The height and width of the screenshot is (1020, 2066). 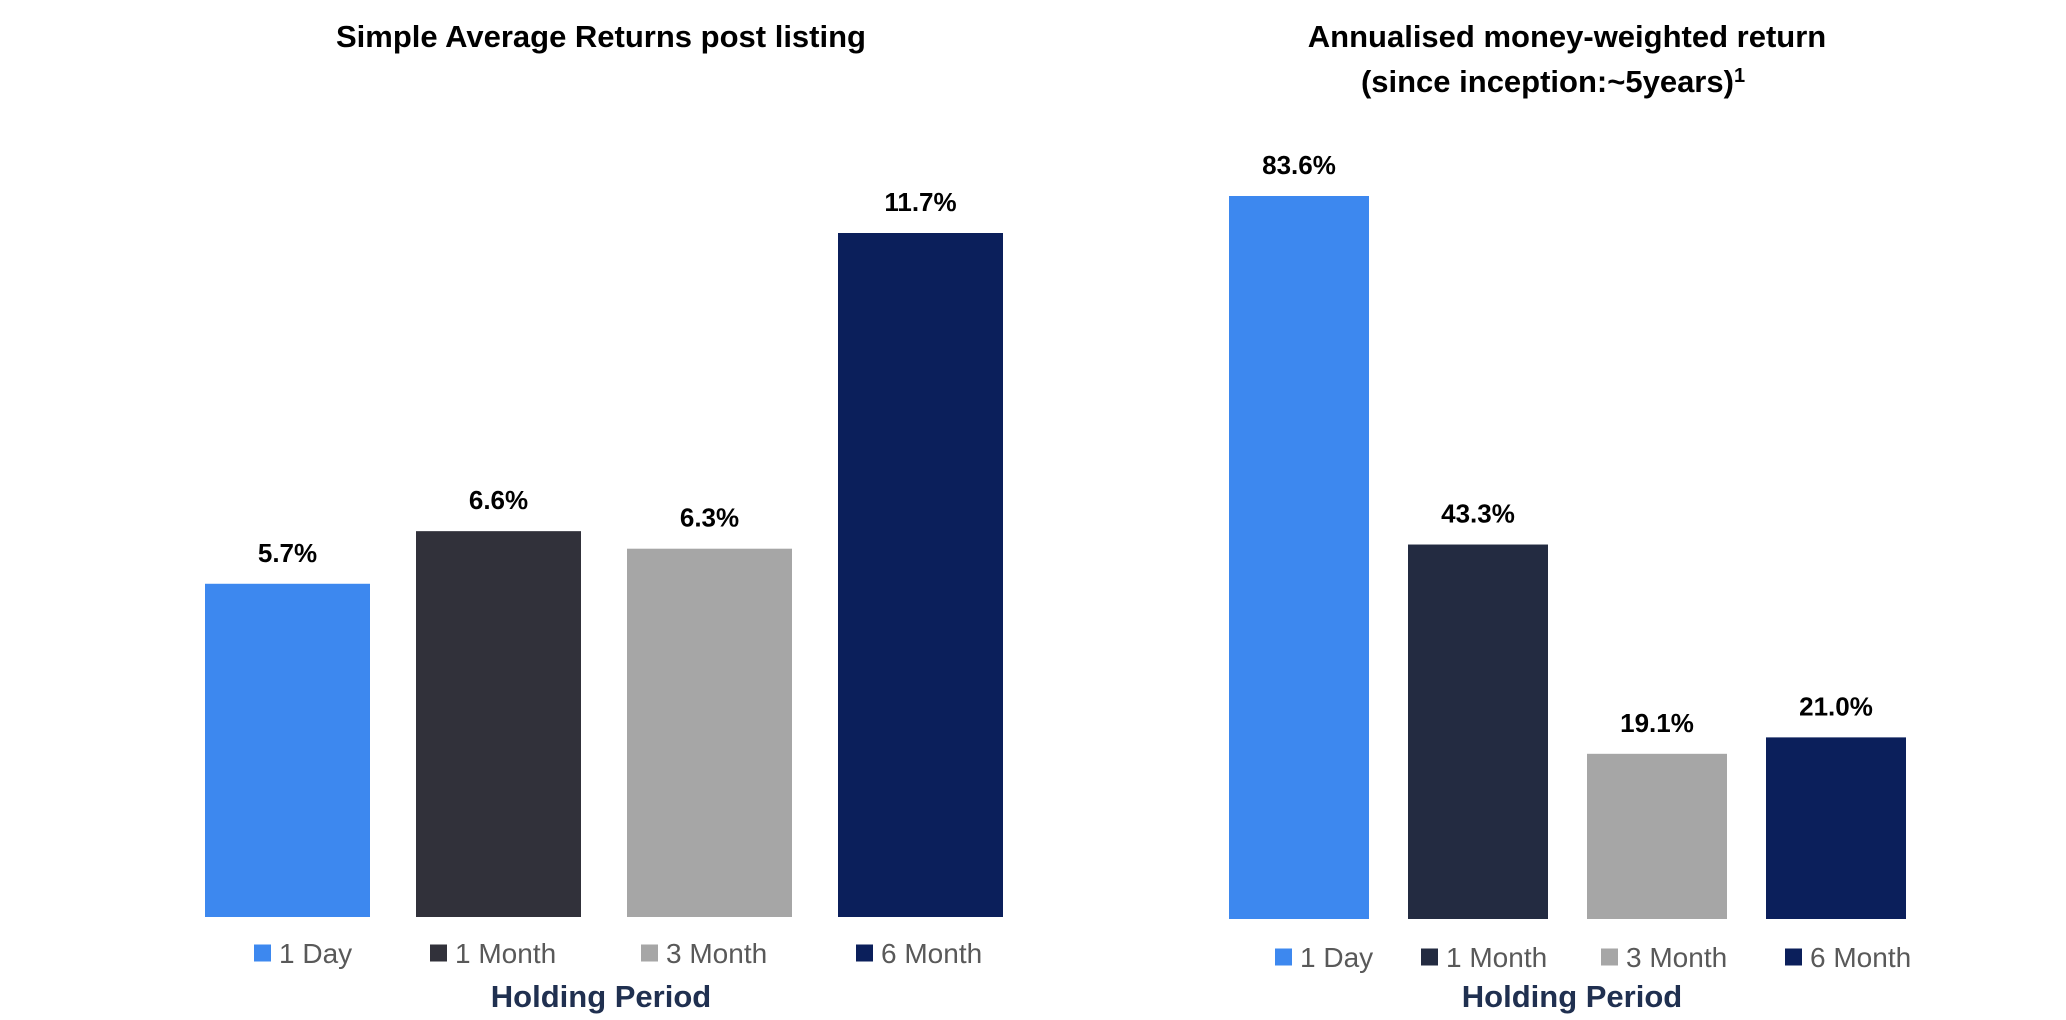 What do you see at coordinates (709, 518) in the screenshot?
I see `value-label-3-month: 6.3%` at bounding box center [709, 518].